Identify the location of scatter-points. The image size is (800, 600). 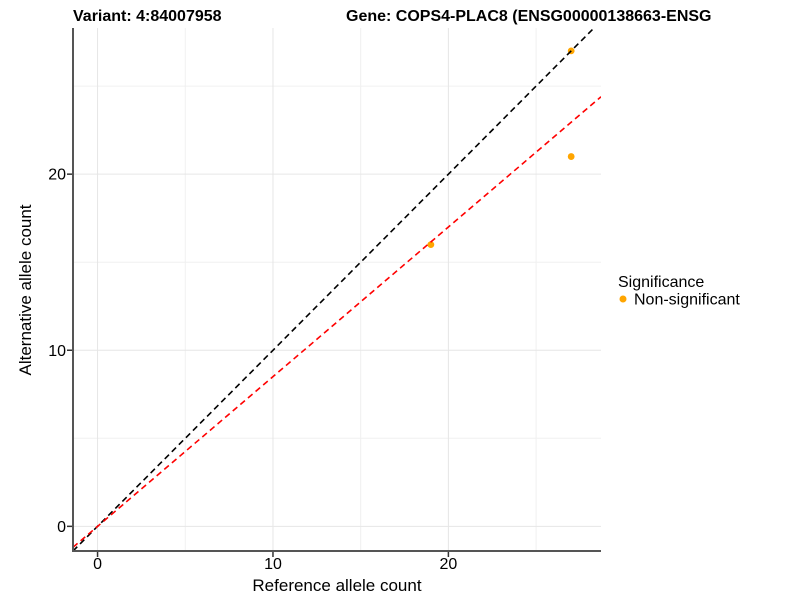
(501, 147).